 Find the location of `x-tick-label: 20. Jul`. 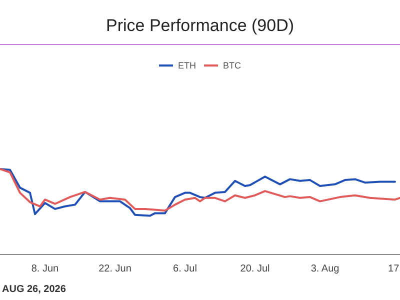

x-tick-label: 20. Jul is located at coordinates (255, 269).